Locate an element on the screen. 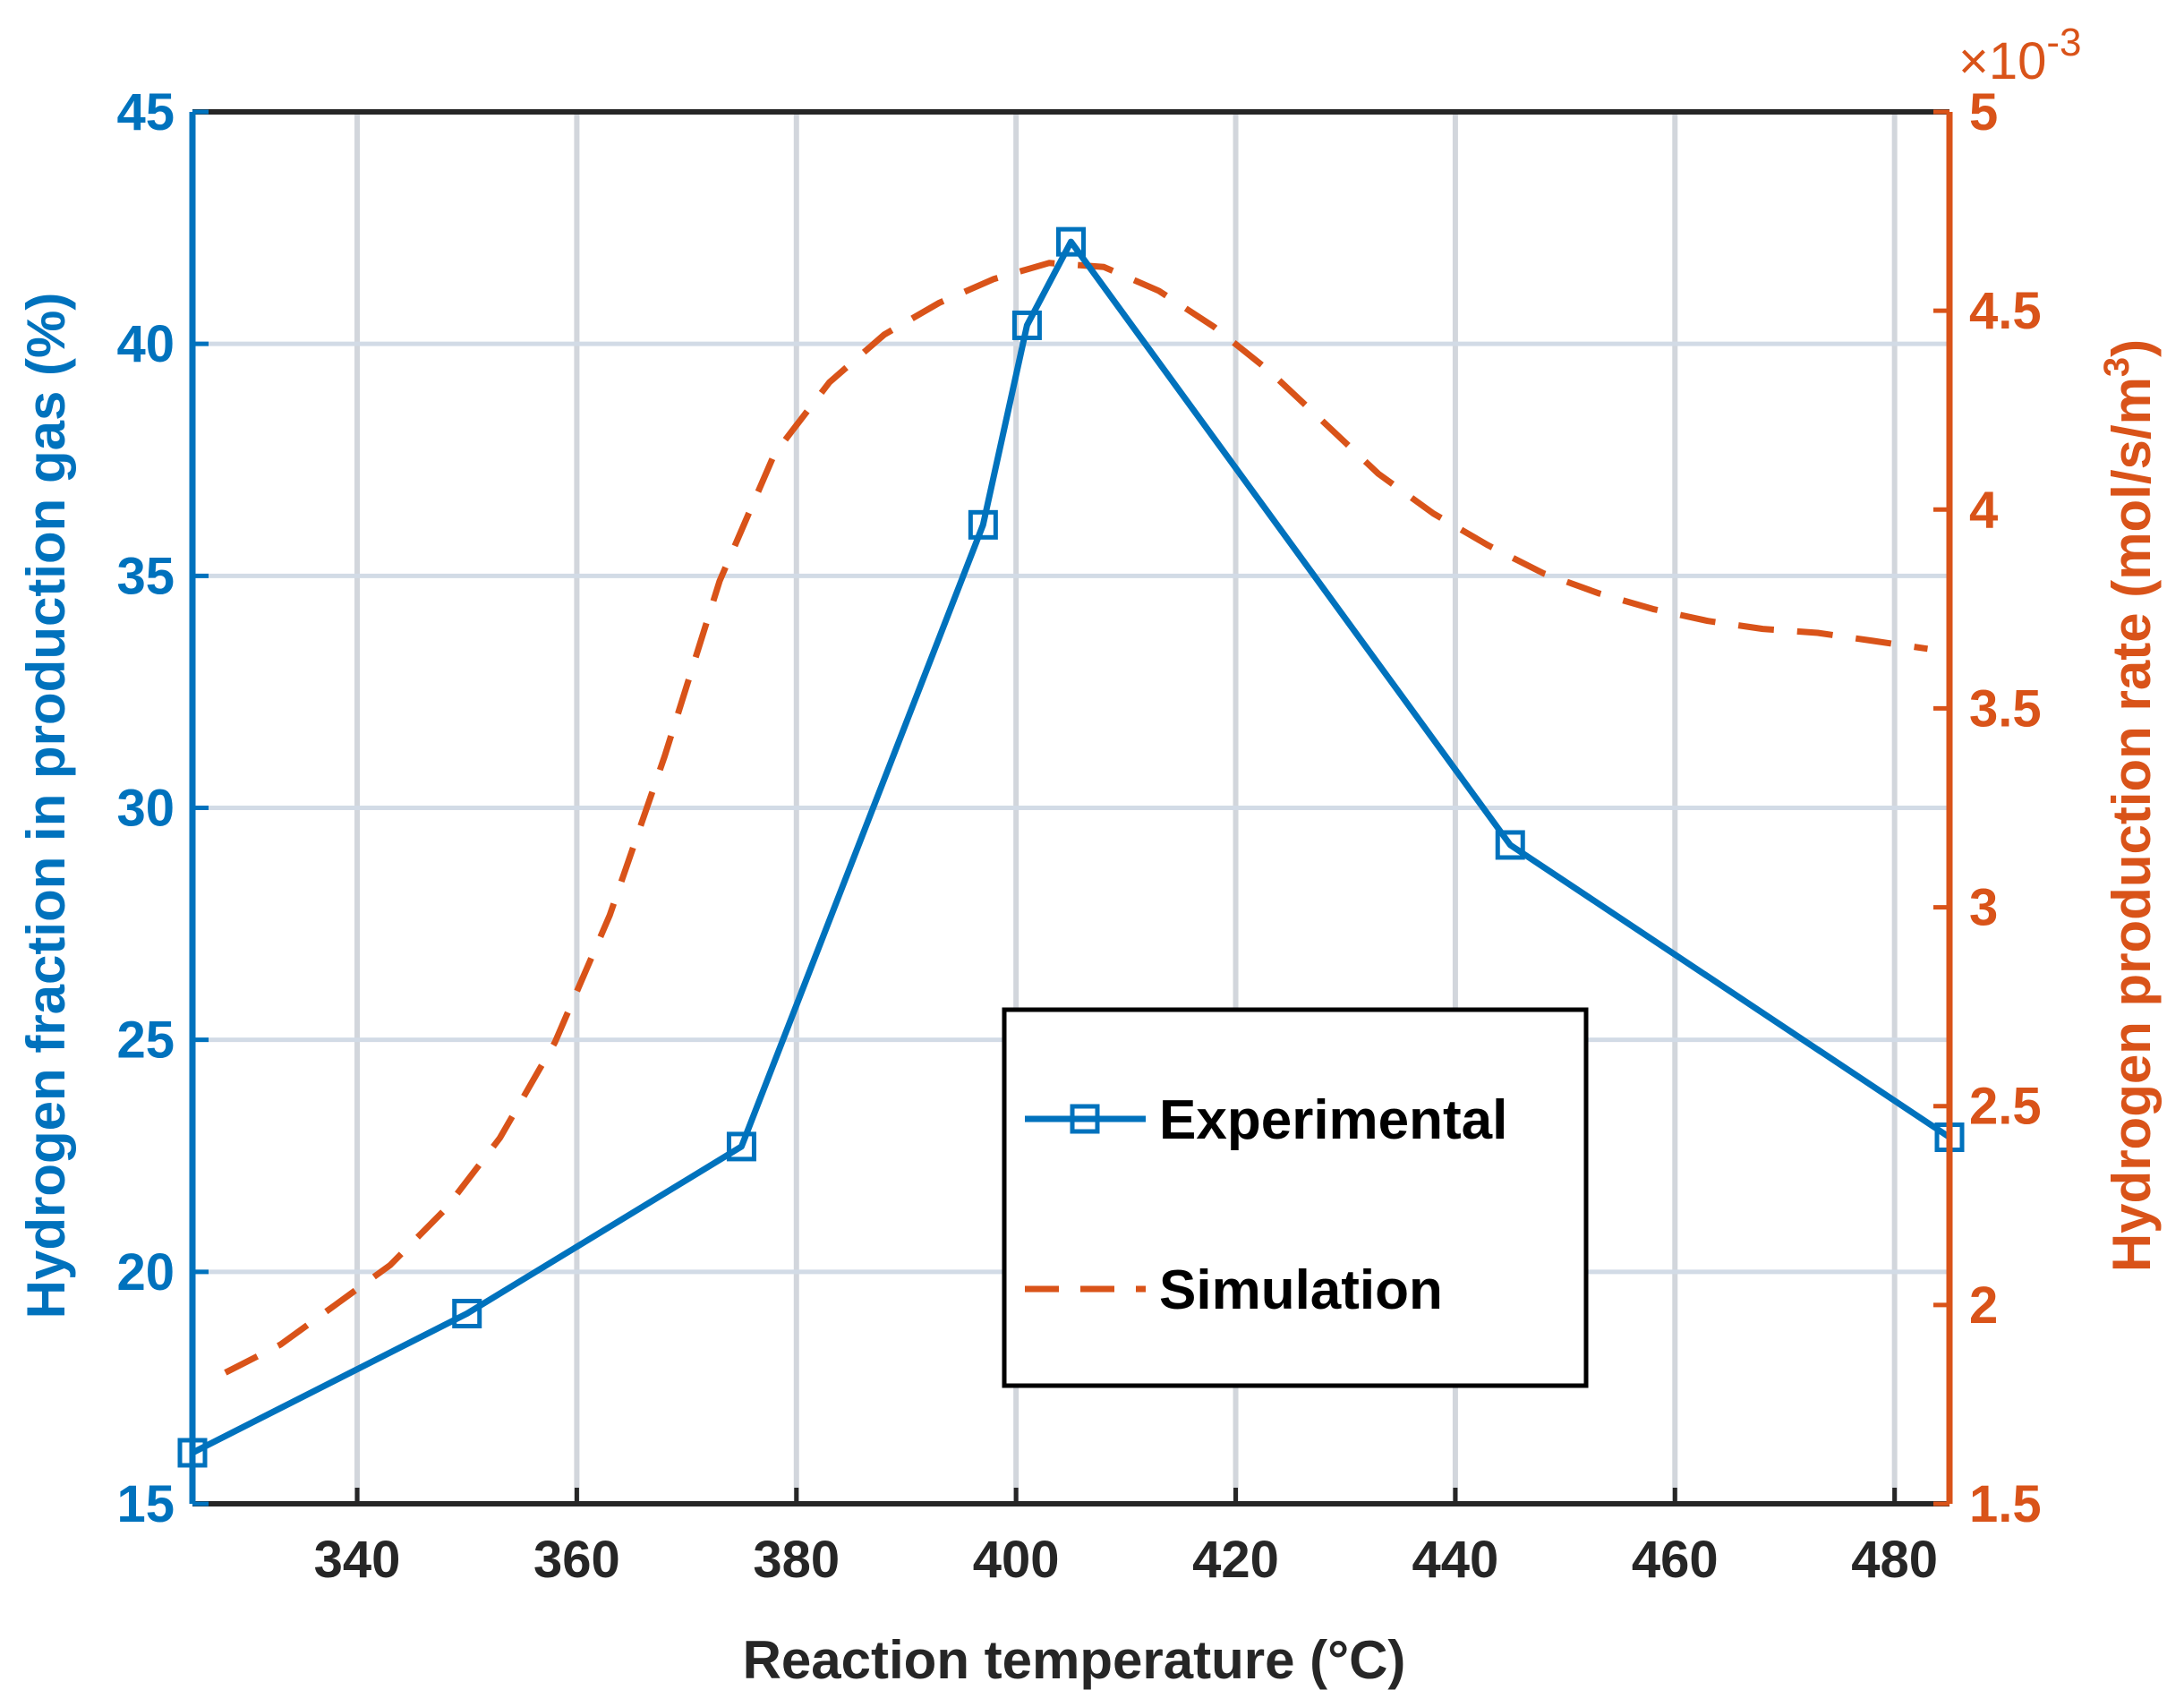  y-right-exponent-base: ×10 is located at coordinates (2002, 61).